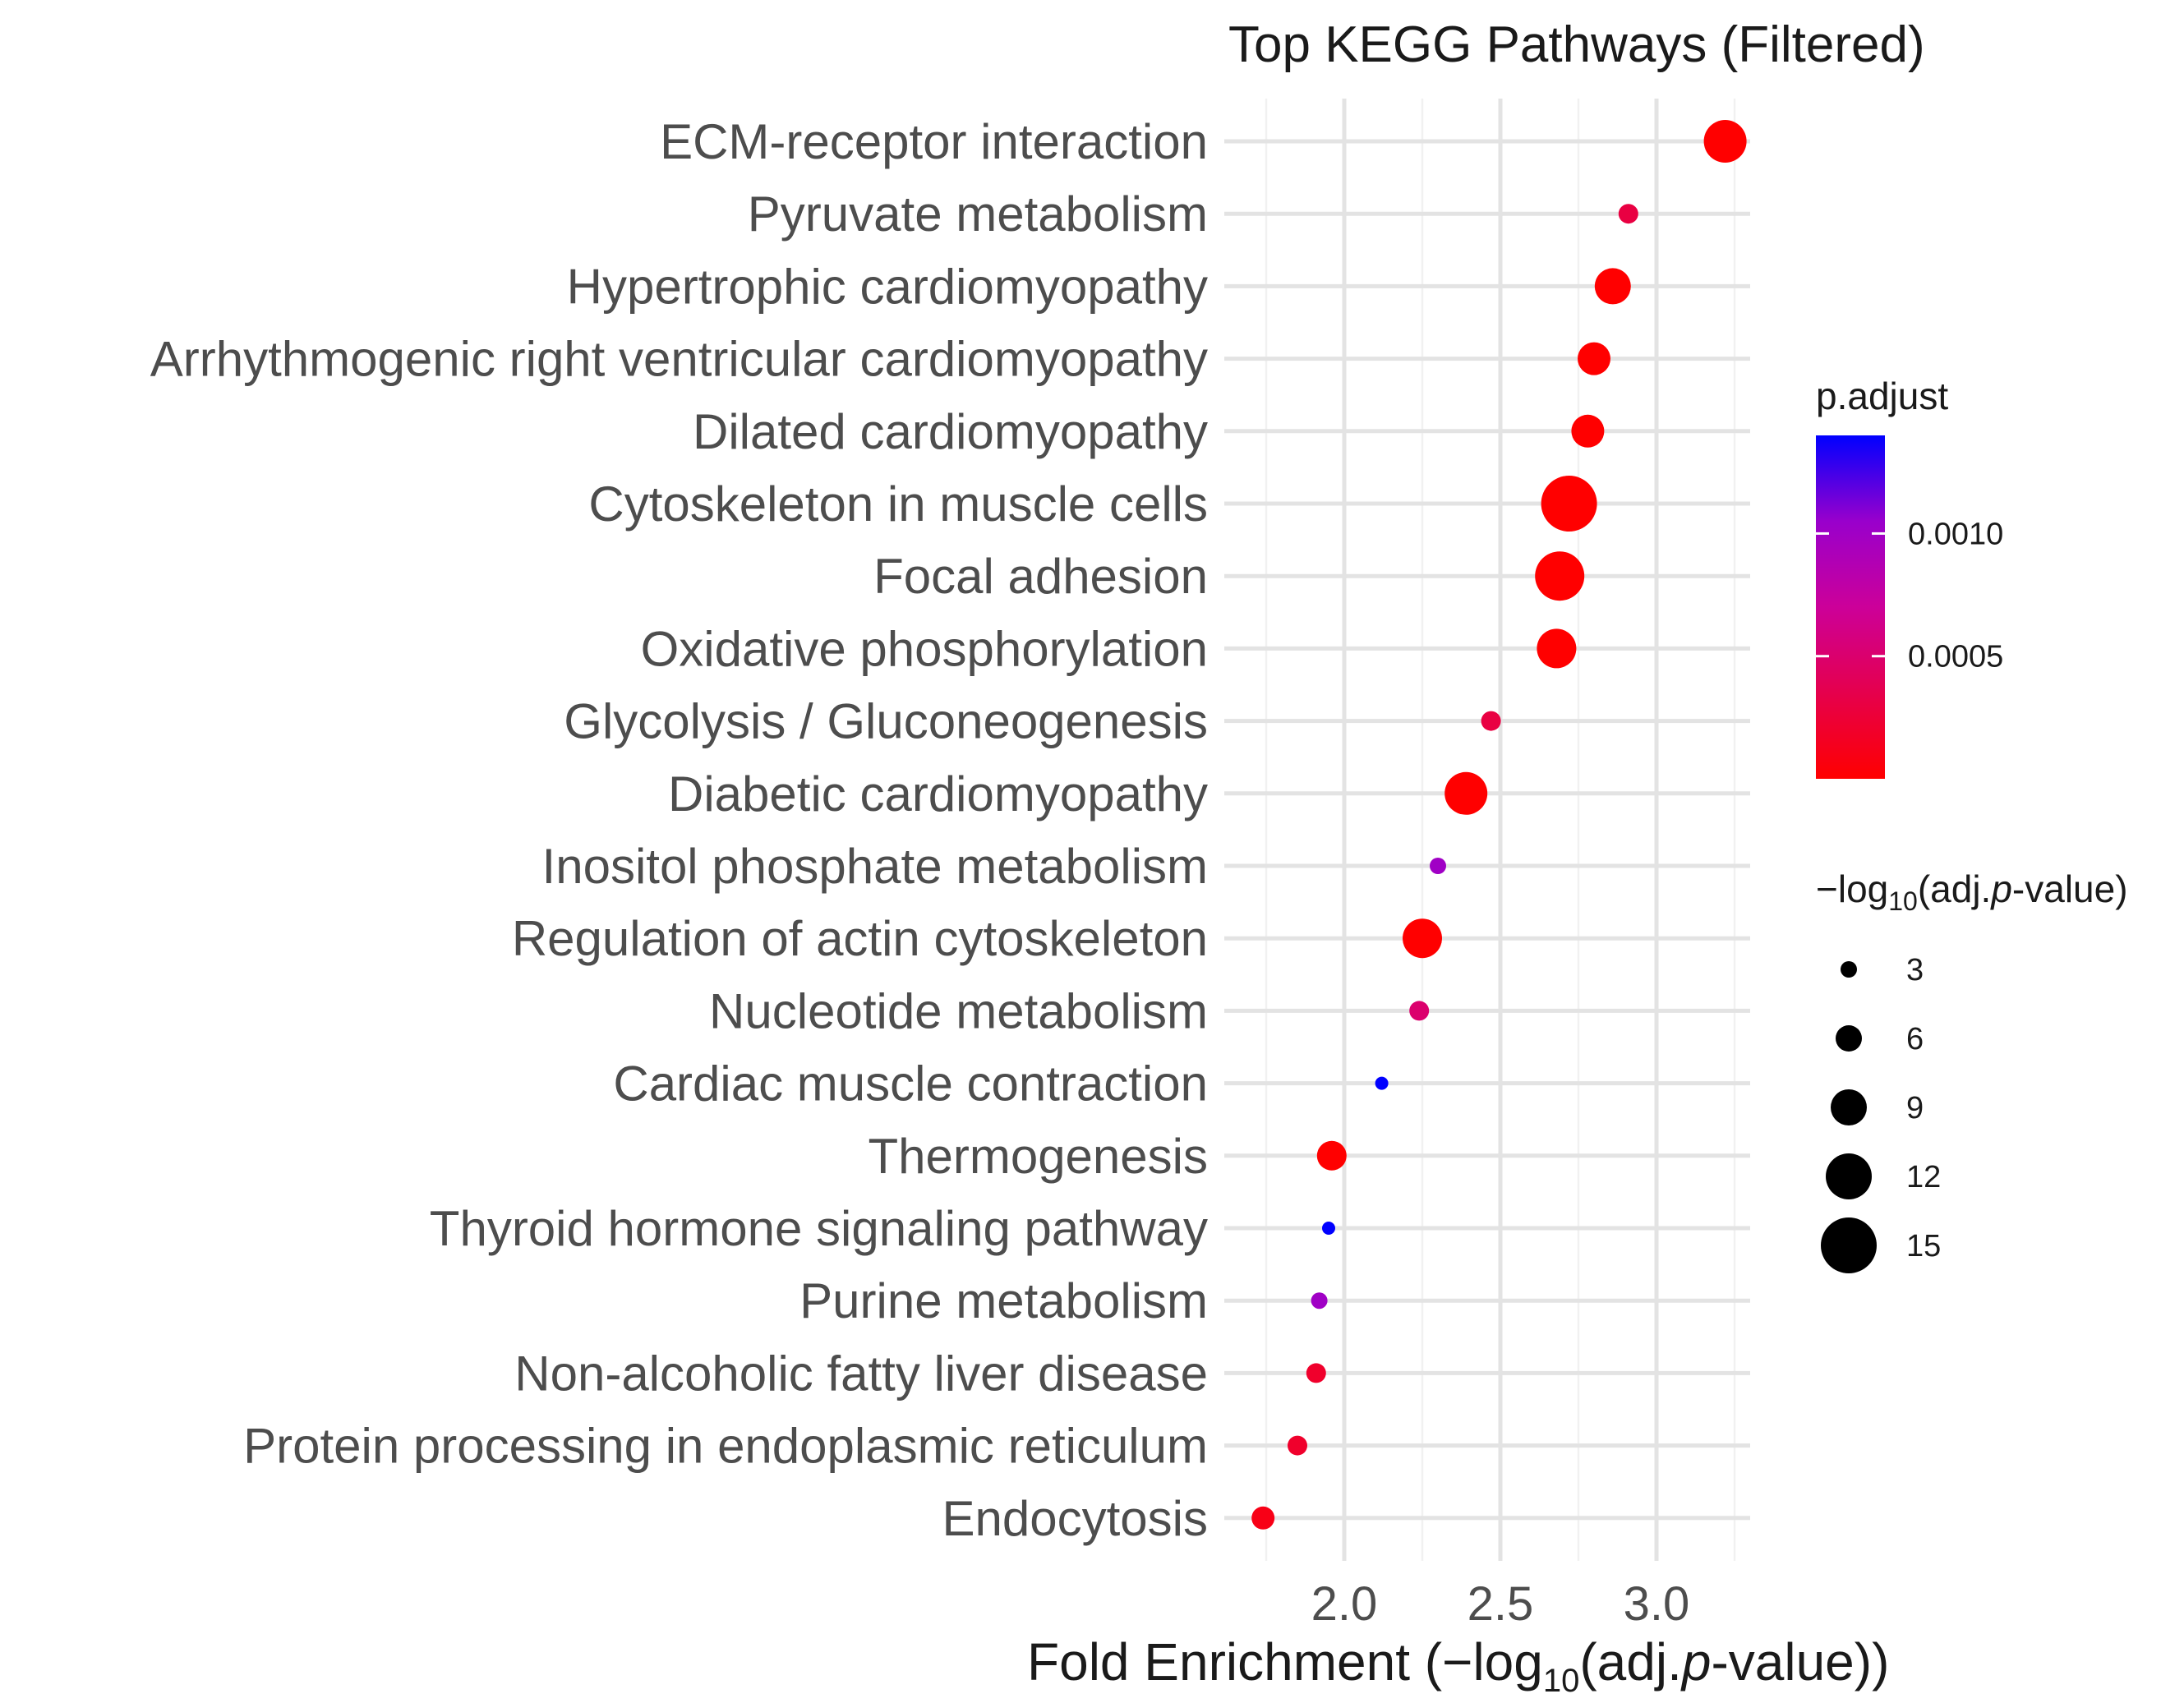 This screenshot has width=2184, height=1703. What do you see at coordinates (1561, 1681) in the screenshot?
I see `x-axis-title-subscript: 10` at bounding box center [1561, 1681].